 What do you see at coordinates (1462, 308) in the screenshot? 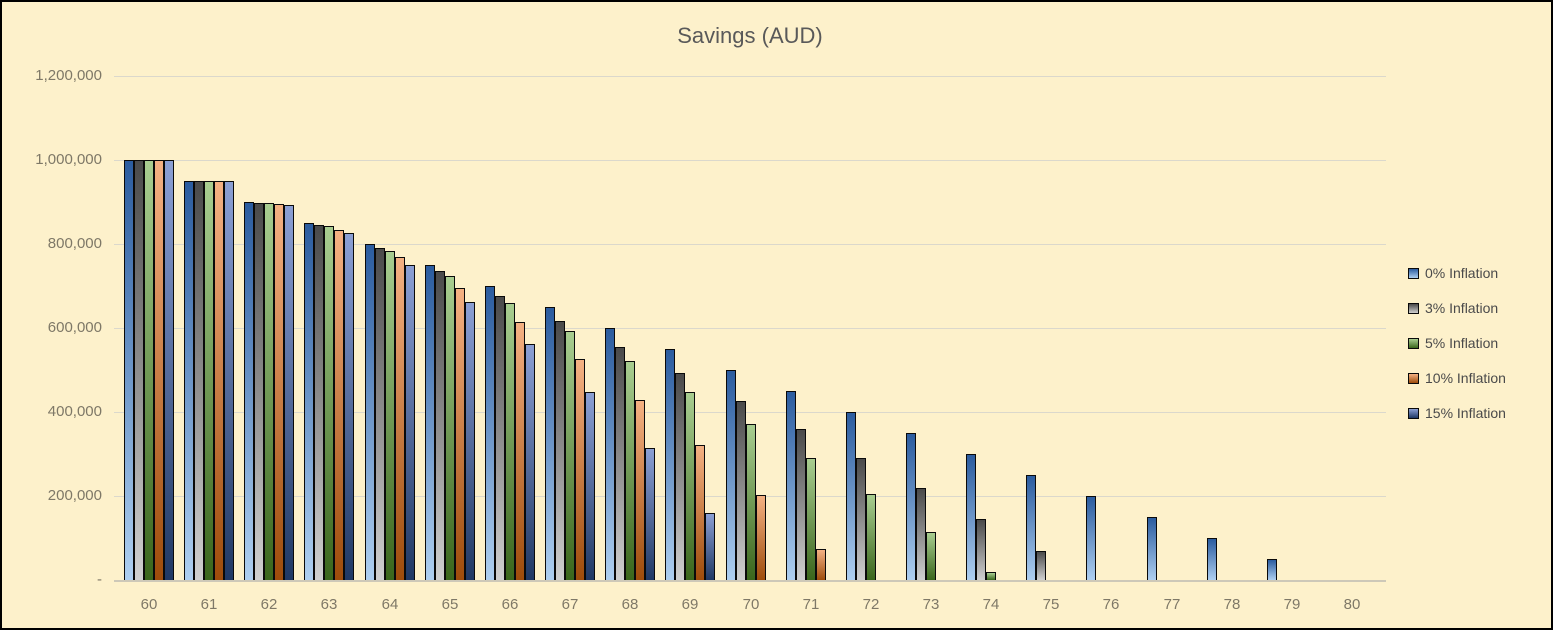
I see `legend-label: 3% Inflation` at bounding box center [1462, 308].